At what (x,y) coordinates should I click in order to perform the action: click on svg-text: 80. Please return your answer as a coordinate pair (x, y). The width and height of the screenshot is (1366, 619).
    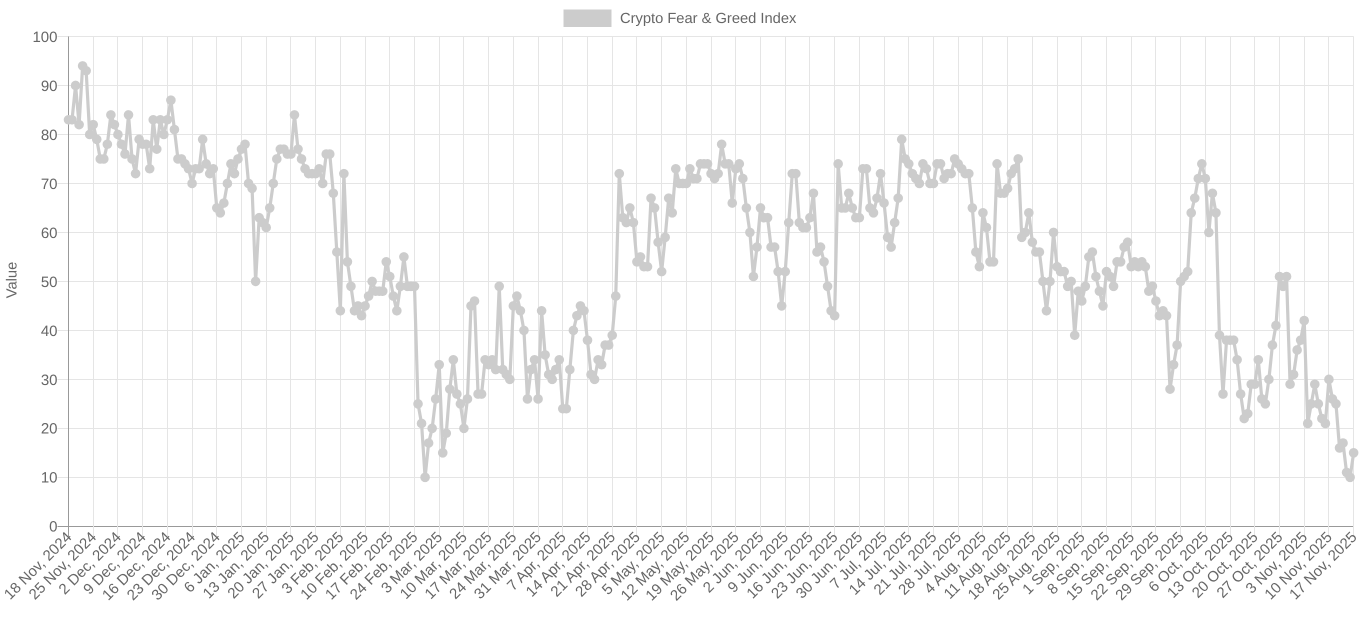
    Looking at the image, I should click on (49, 135).